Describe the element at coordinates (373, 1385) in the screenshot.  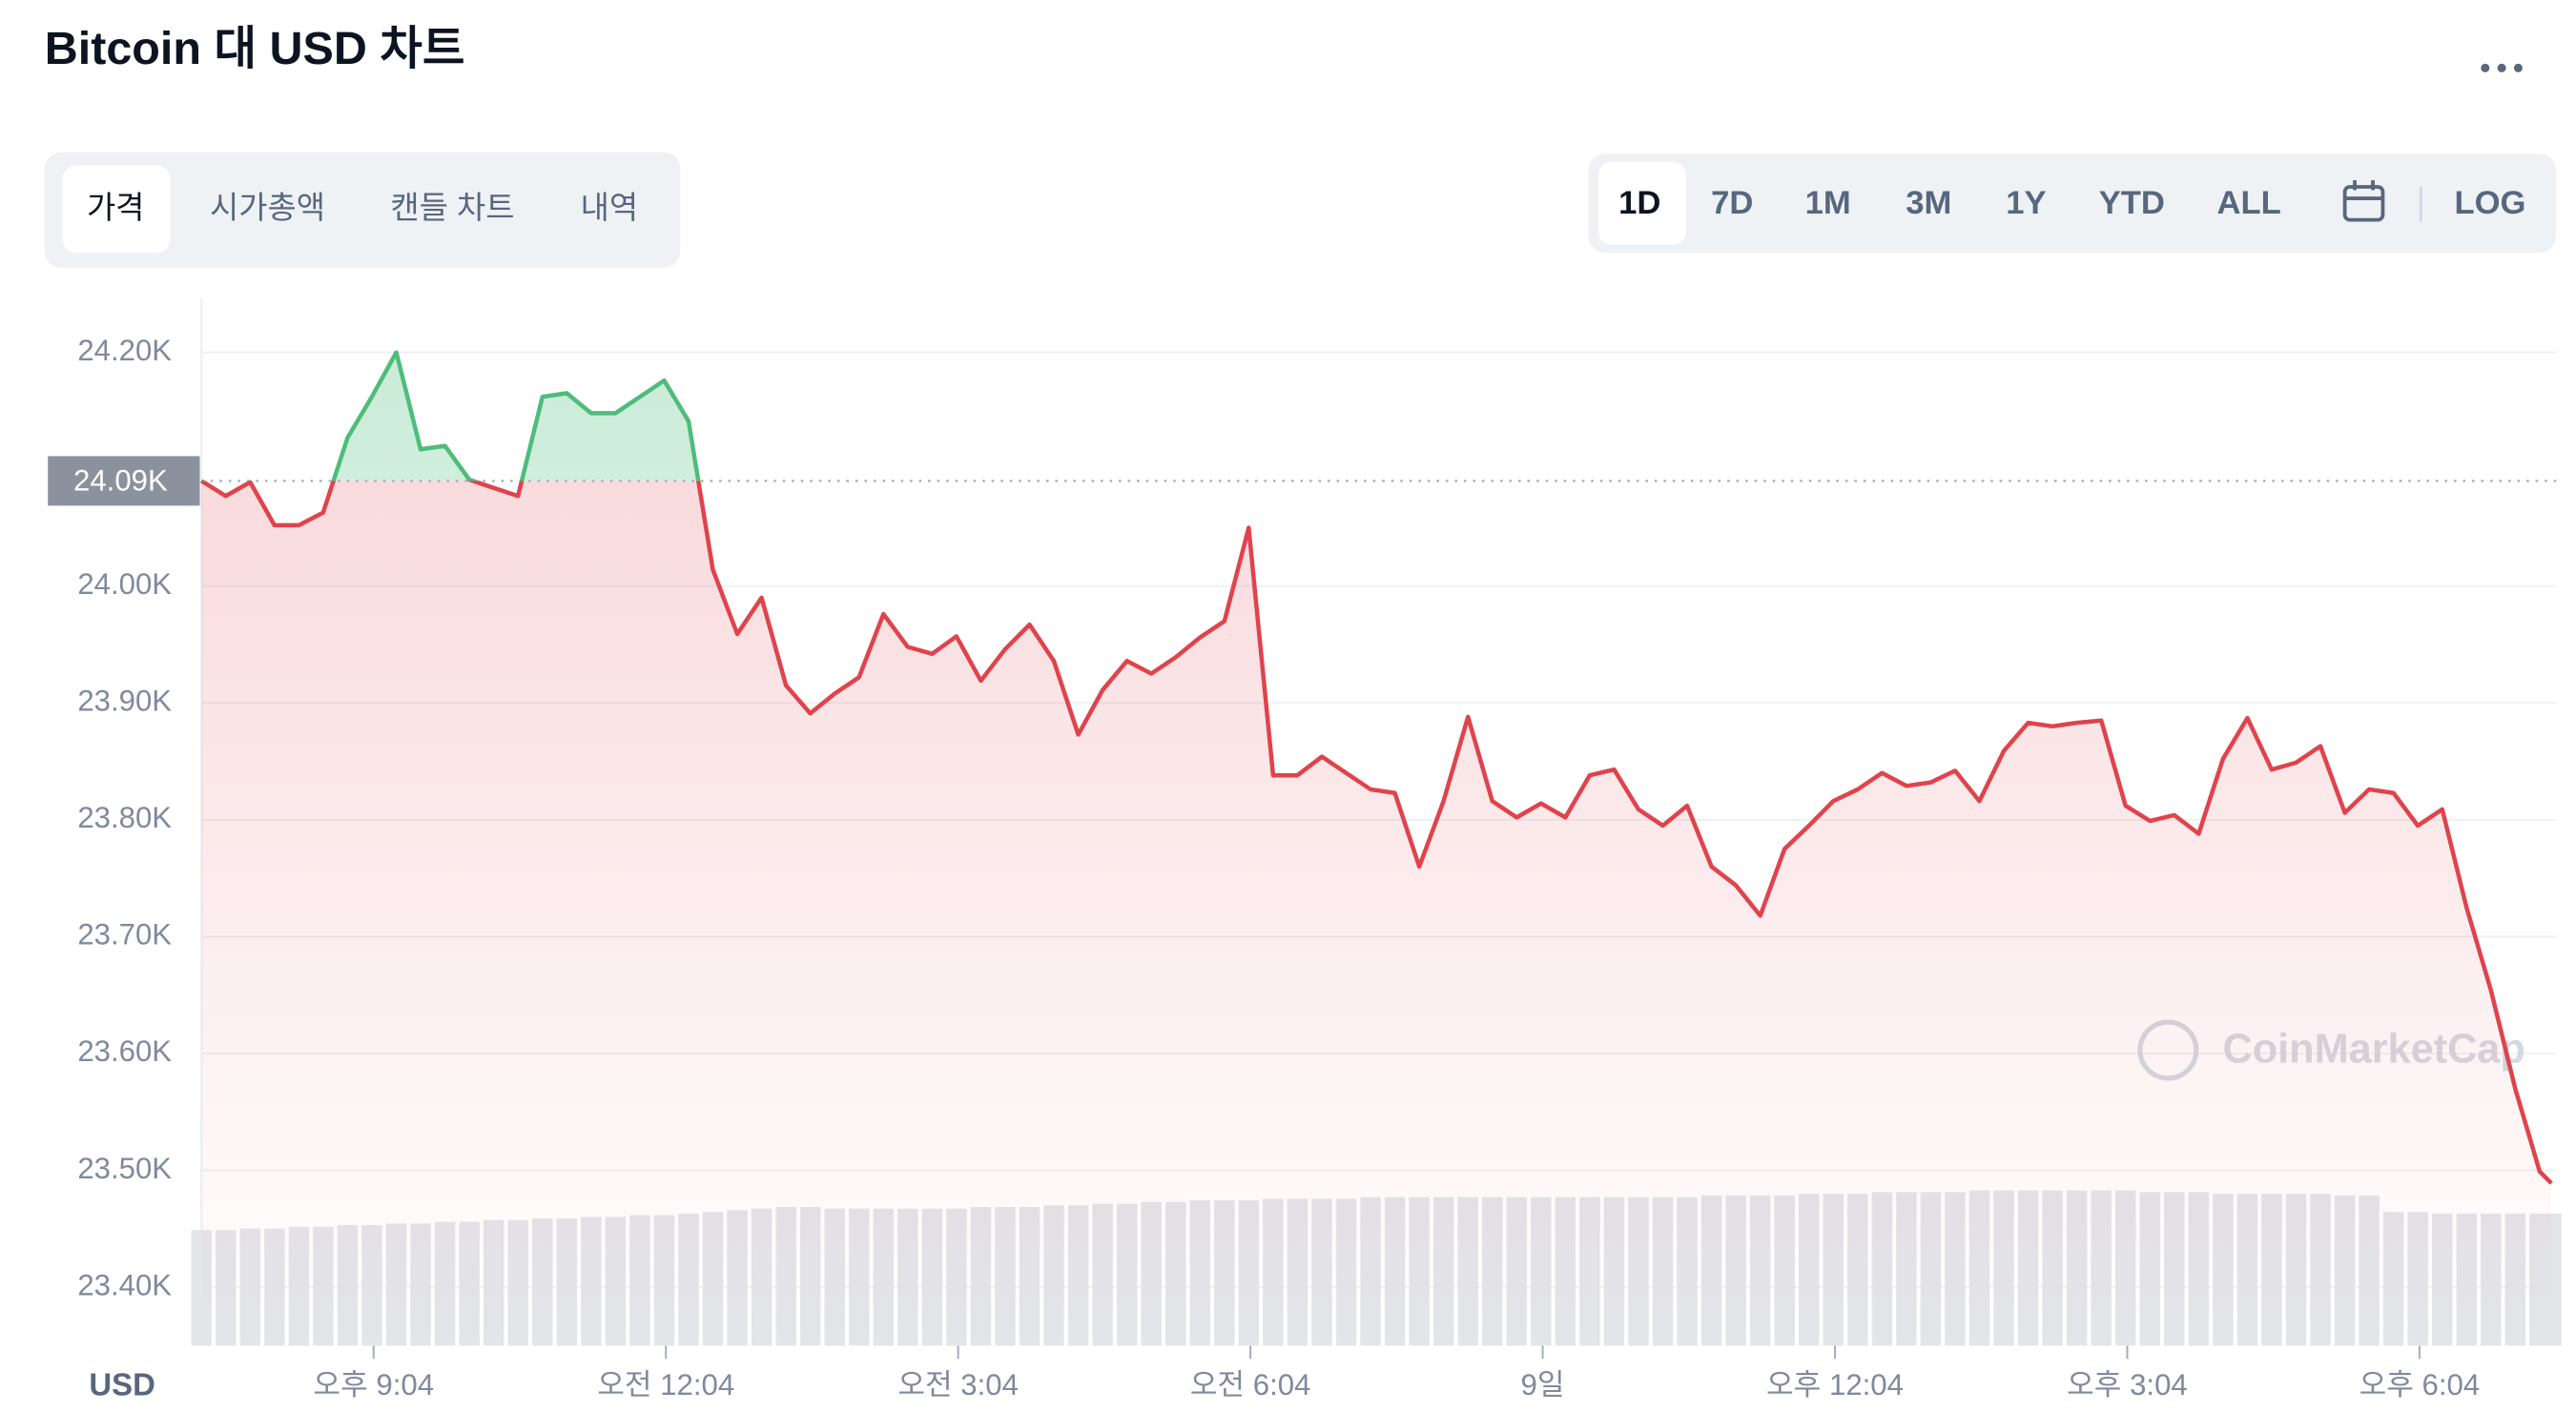
I see `x-tick-label: 오후 9:04` at that location.